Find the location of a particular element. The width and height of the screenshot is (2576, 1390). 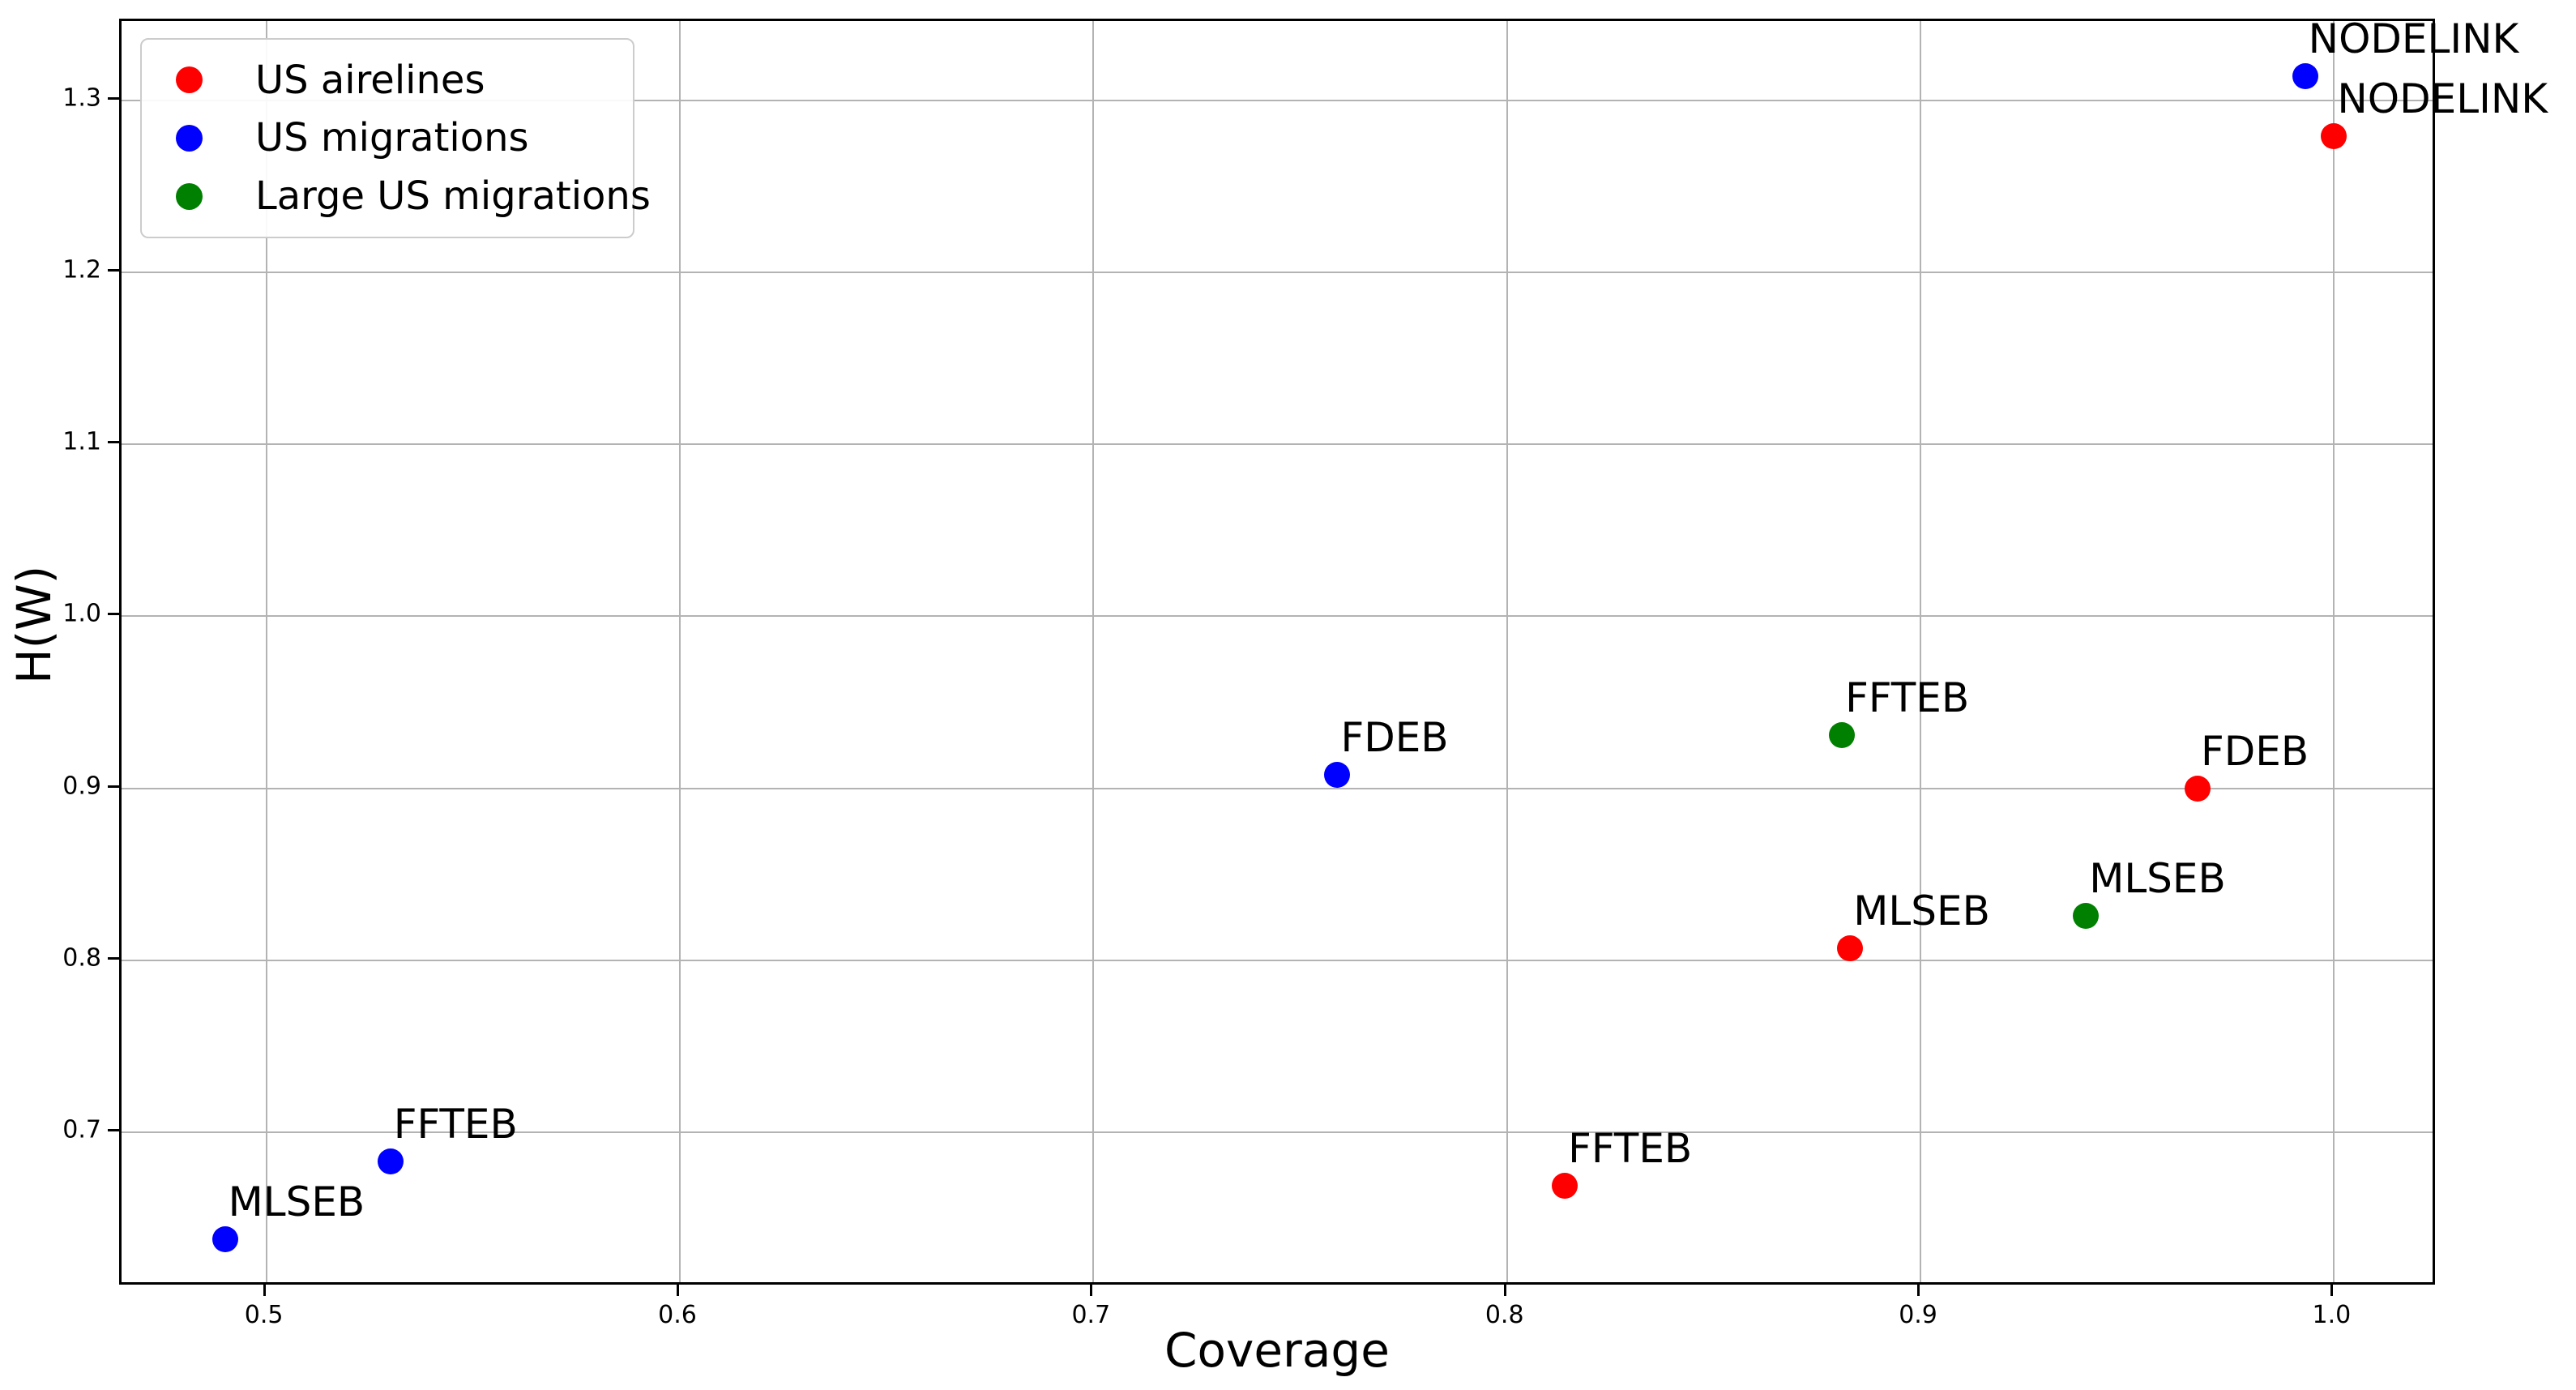

x-tick-label: 0.5 is located at coordinates (264, 1315).